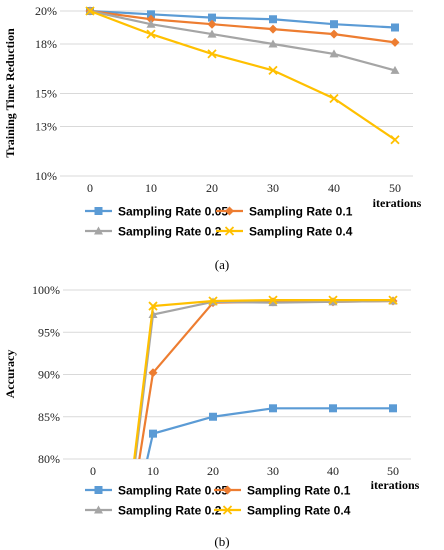  I want to click on y-tick-label: 80%, so click(49, 459).